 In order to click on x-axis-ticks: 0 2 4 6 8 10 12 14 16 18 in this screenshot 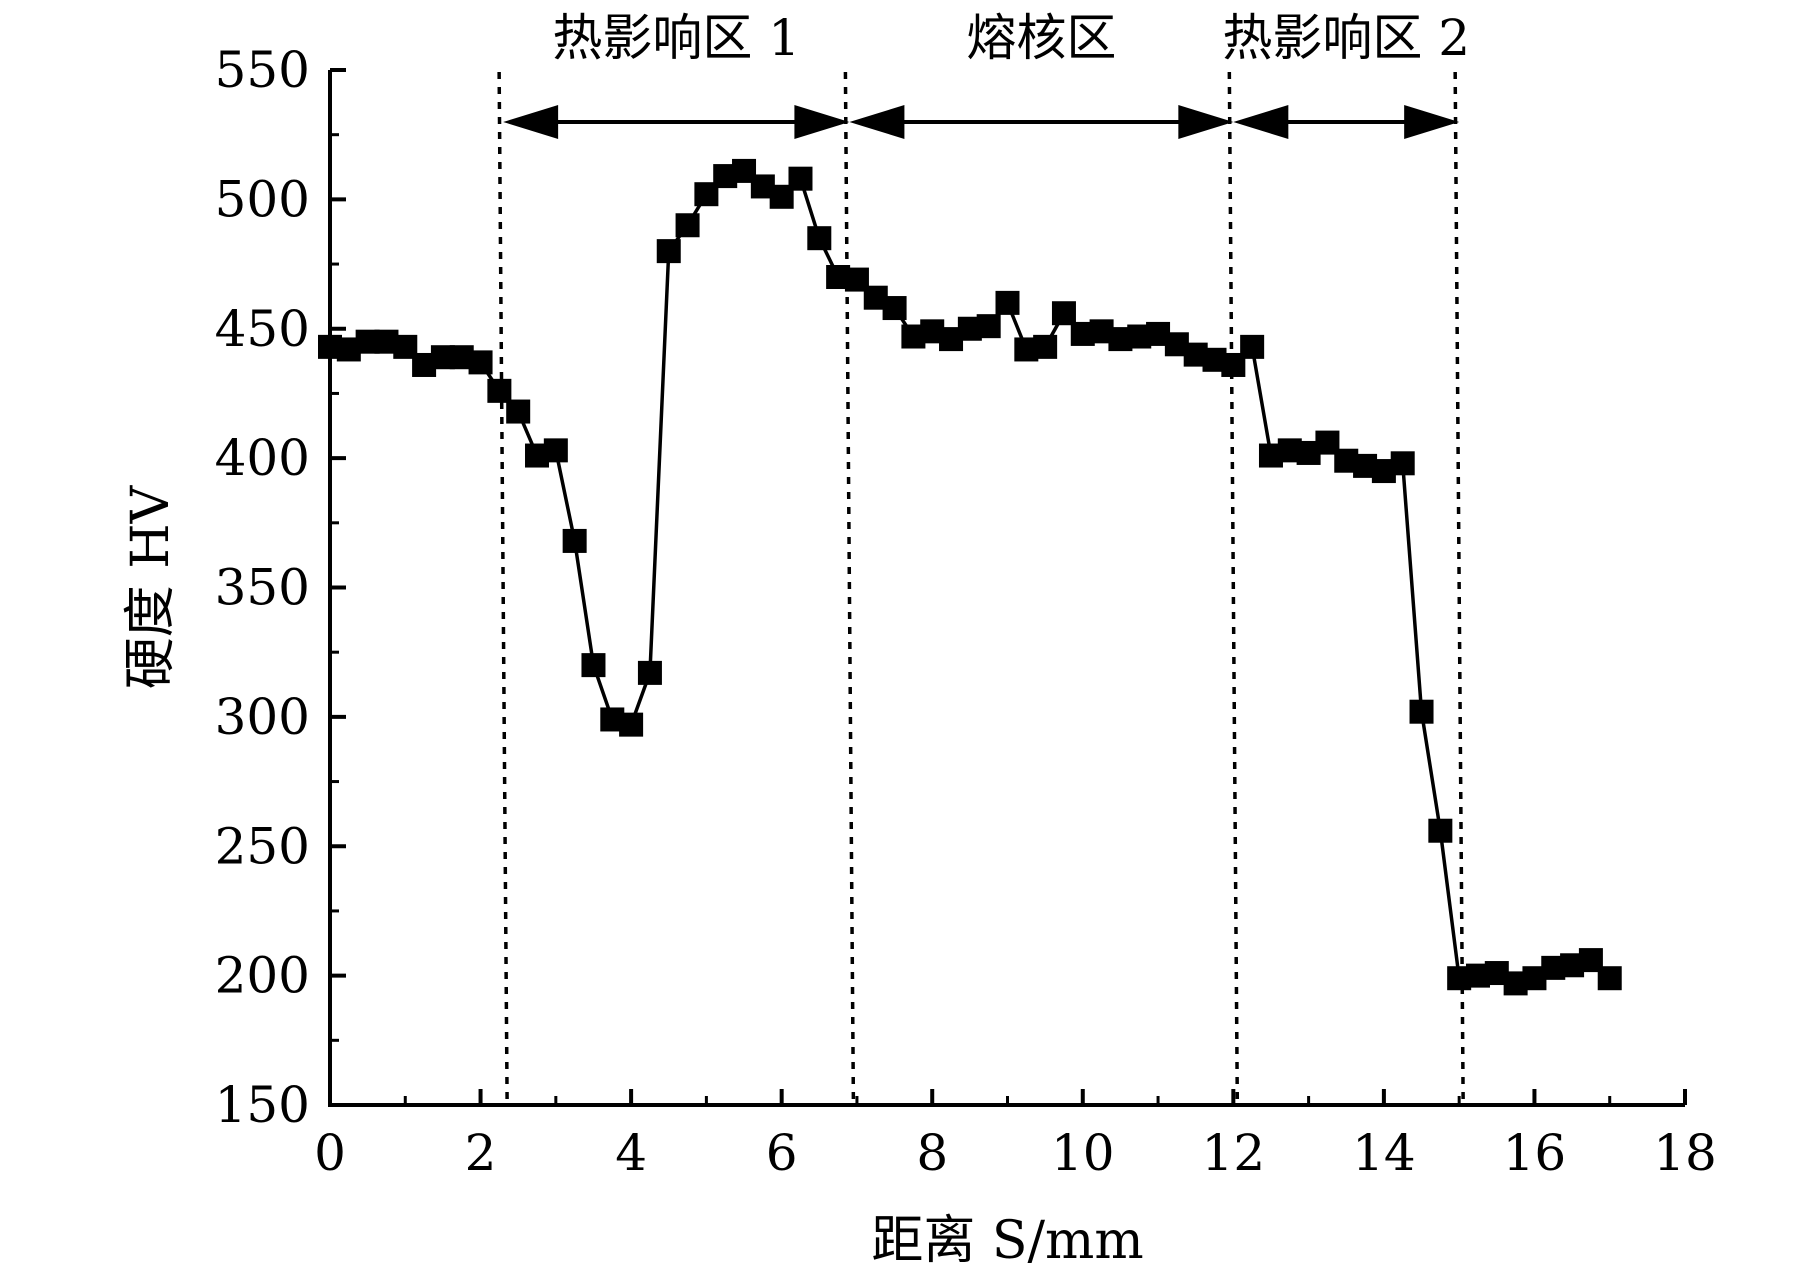, I will do `click(1015, 1135)`.